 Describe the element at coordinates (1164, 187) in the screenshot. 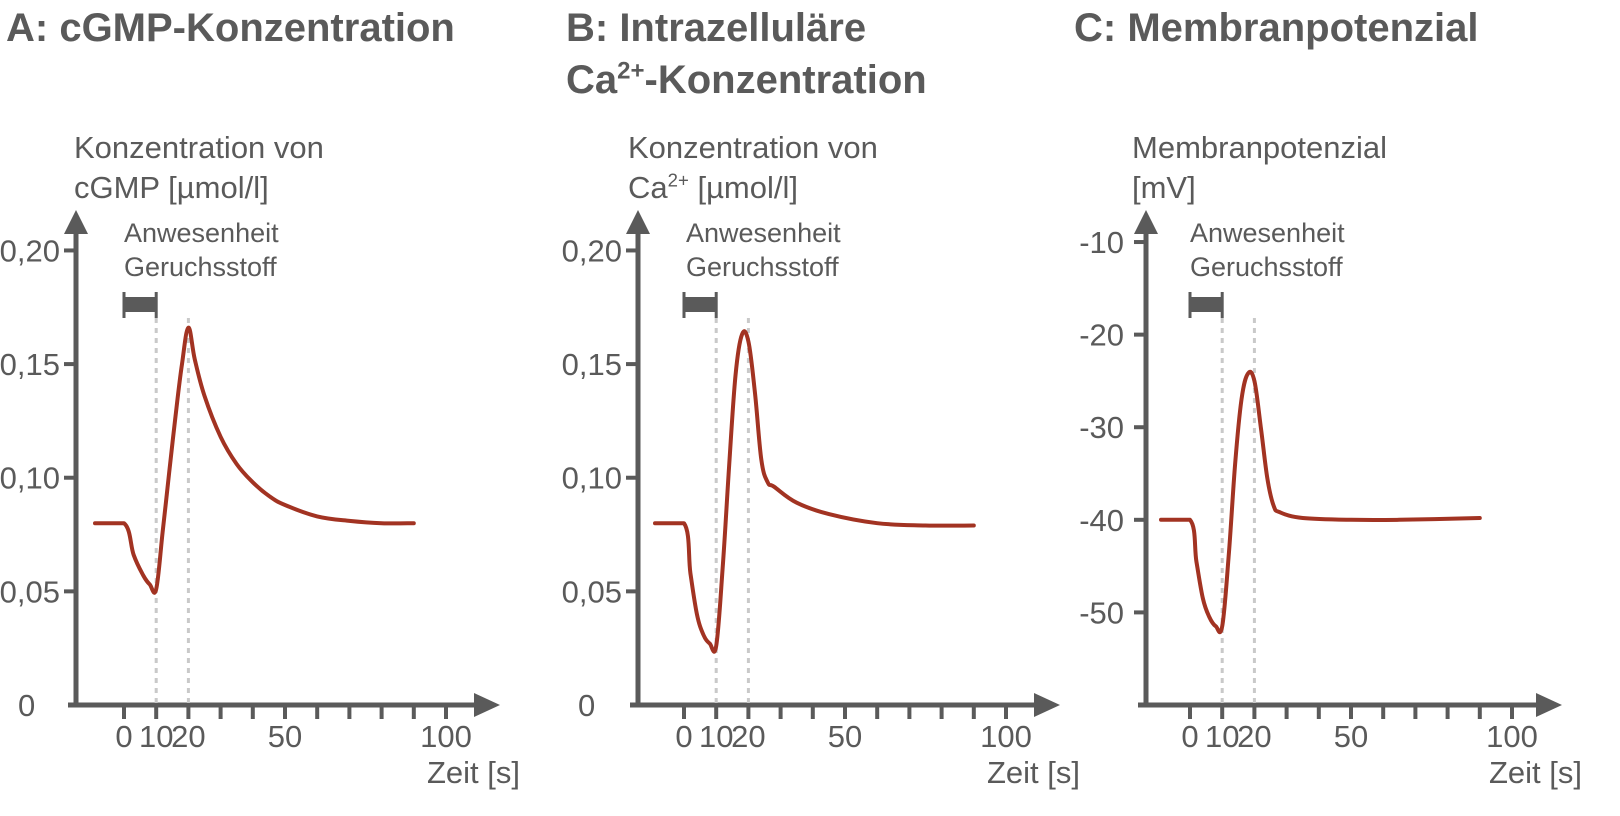

I see `y-axis-label-line: [mV]` at that location.